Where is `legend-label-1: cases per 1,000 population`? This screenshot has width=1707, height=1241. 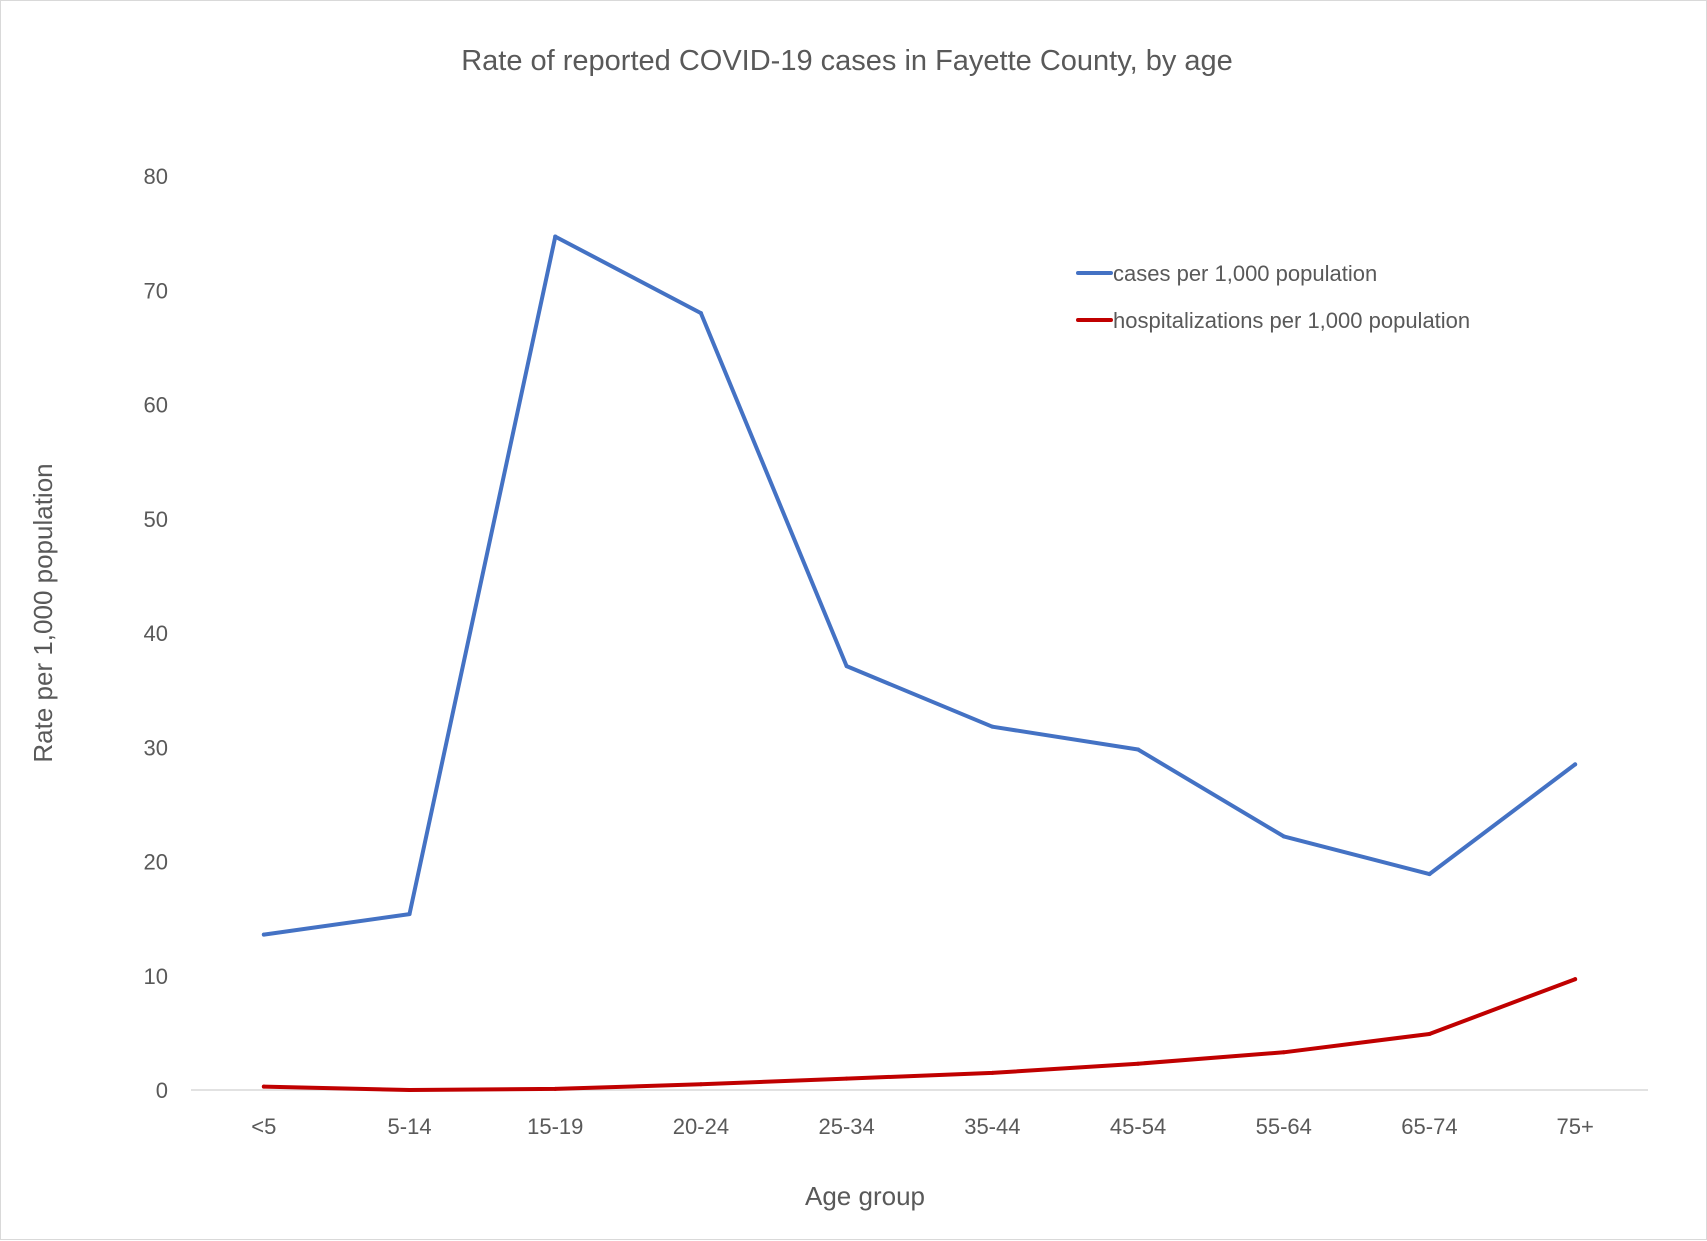 legend-label-1: cases per 1,000 population is located at coordinates (1245, 273).